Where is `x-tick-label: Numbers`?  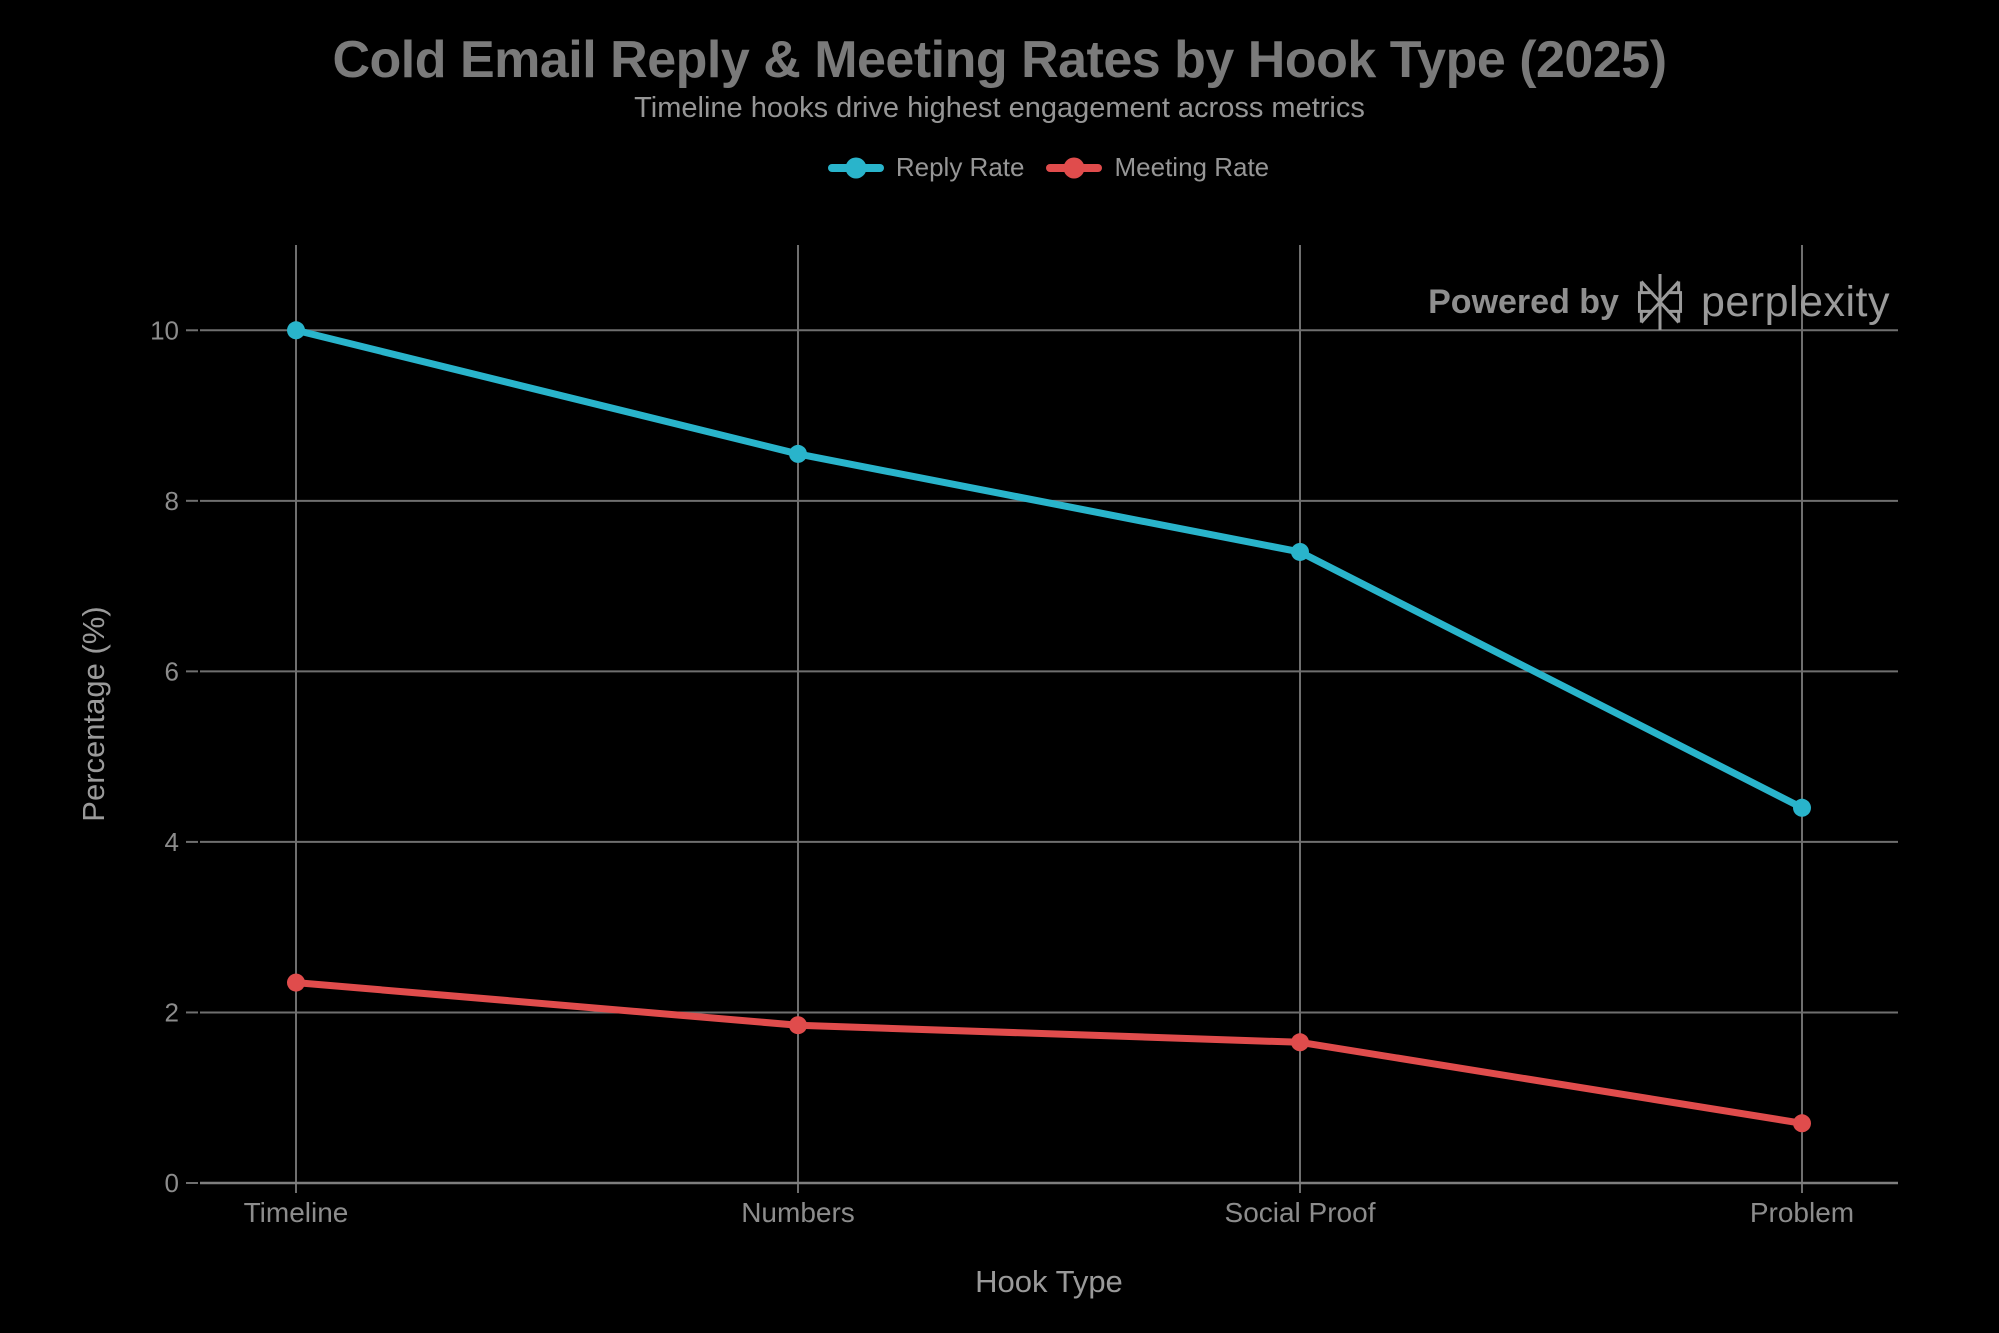 x-tick-label: Numbers is located at coordinates (798, 1212).